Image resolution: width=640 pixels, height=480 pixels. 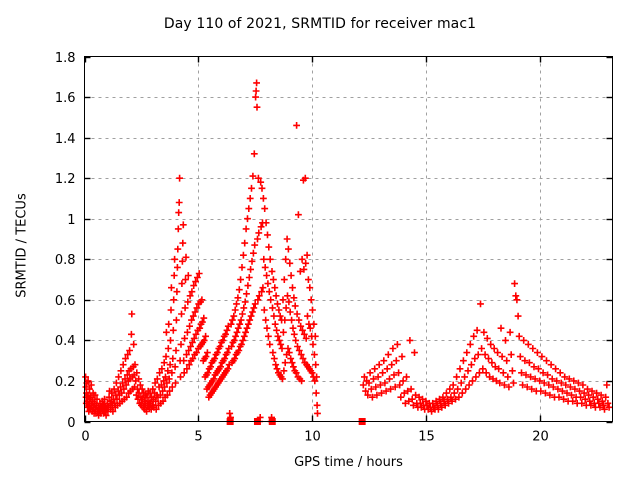 What do you see at coordinates (348, 462) in the screenshot?
I see `x-axis-label: GPS time / hours` at bounding box center [348, 462].